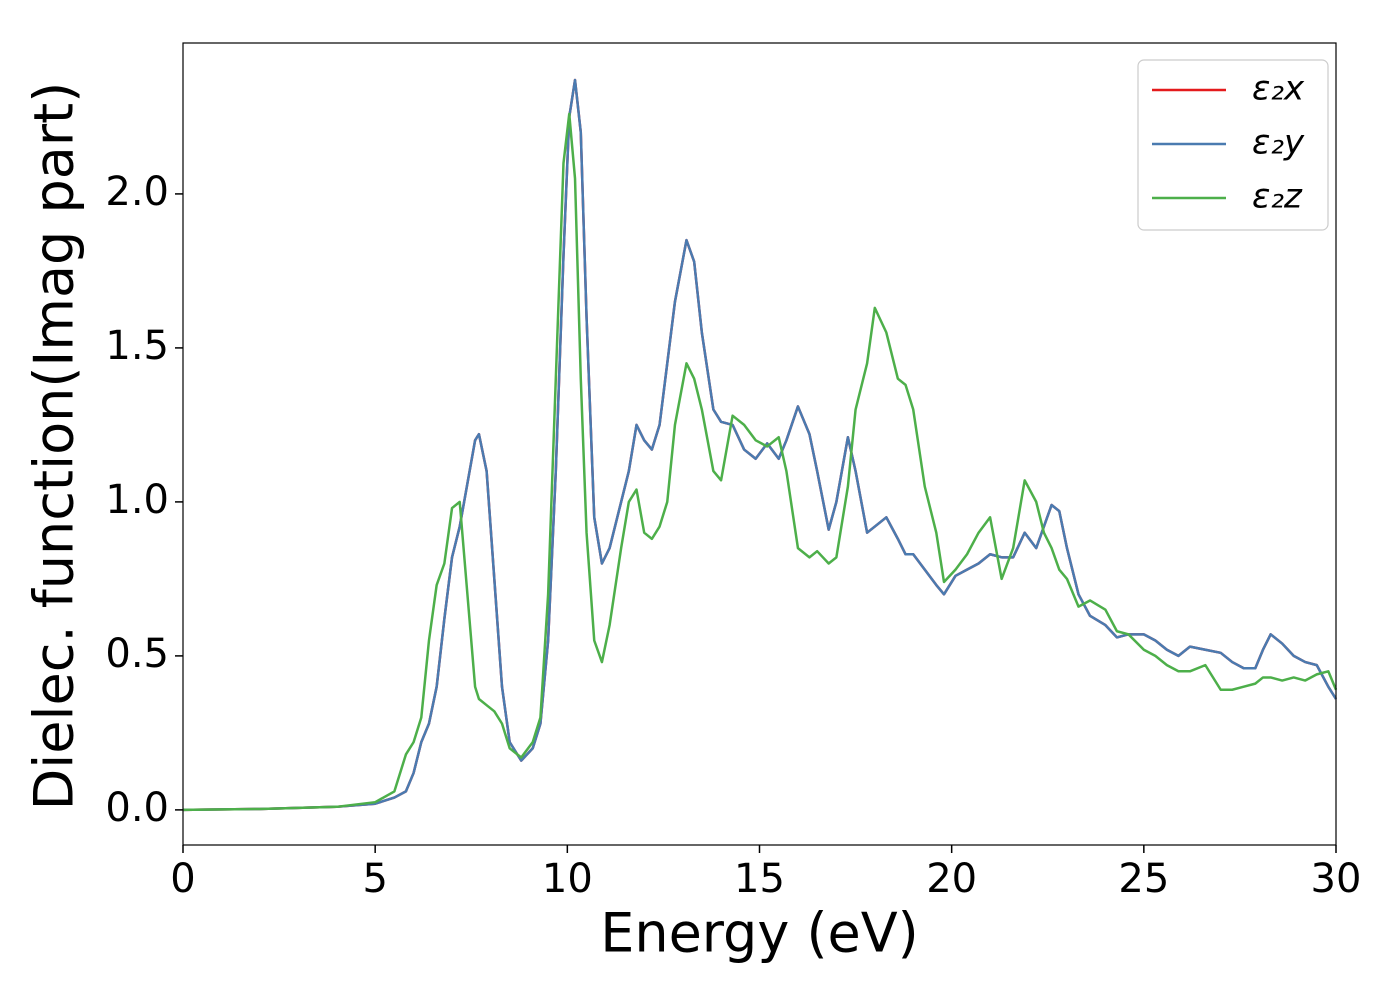  What do you see at coordinates (759, 879) in the screenshot?
I see `x-tick-label: 15` at bounding box center [759, 879].